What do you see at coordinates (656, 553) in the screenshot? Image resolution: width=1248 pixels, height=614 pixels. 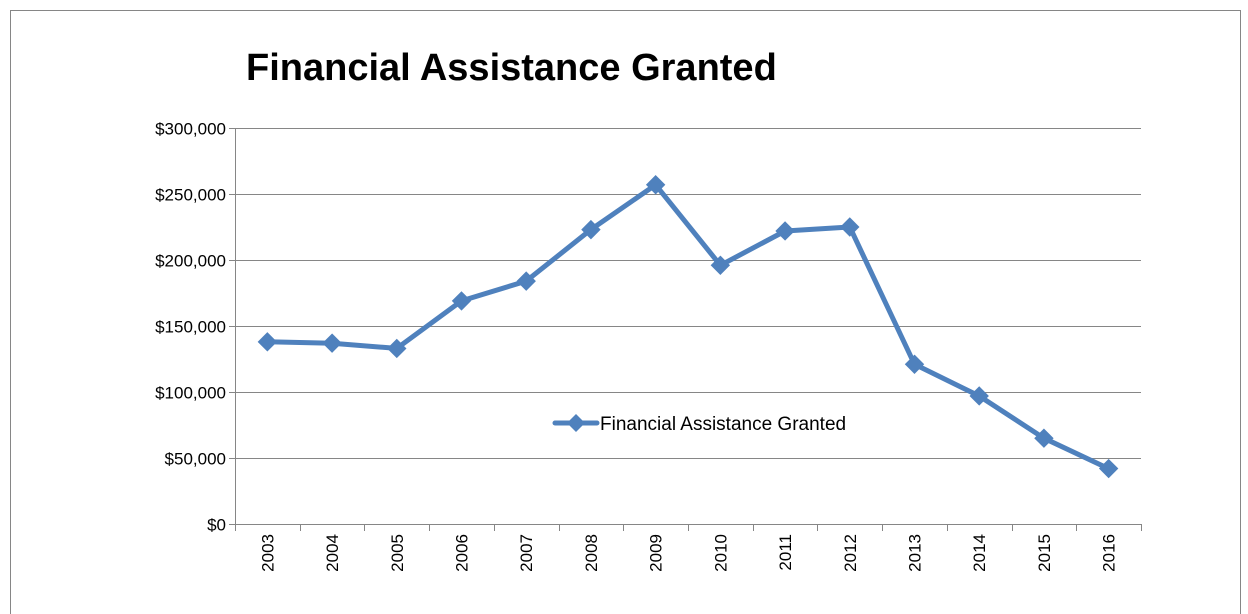 I see `x-tick-label: 2009` at bounding box center [656, 553].